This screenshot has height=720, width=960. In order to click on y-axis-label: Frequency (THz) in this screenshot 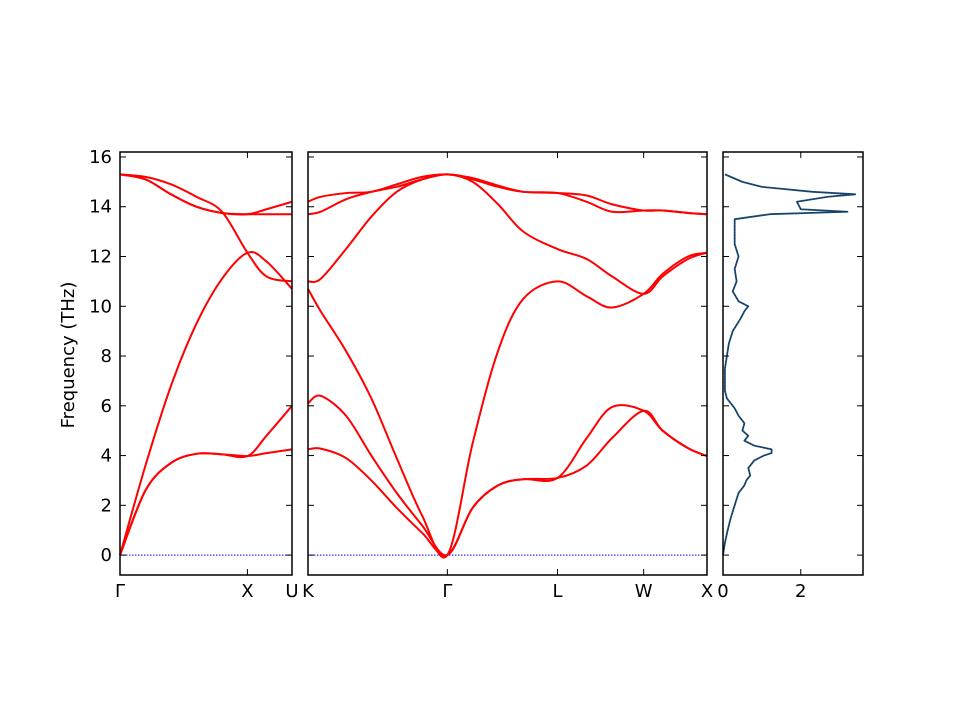, I will do `click(68, 355)`.